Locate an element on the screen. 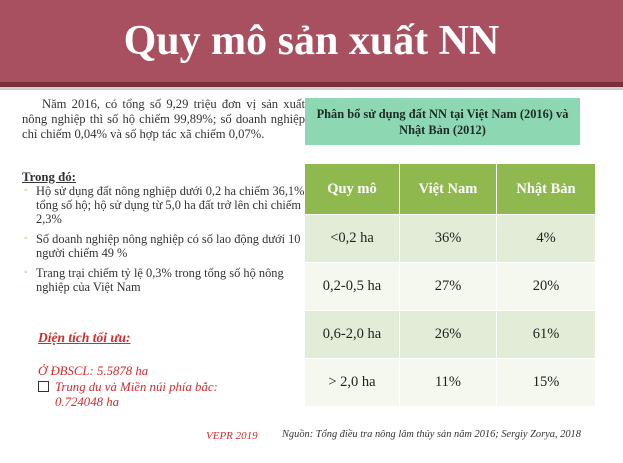 The width and height of the screenshot is (623, 463). vietnam-cell: 11% is located at coordinates (448, 382).